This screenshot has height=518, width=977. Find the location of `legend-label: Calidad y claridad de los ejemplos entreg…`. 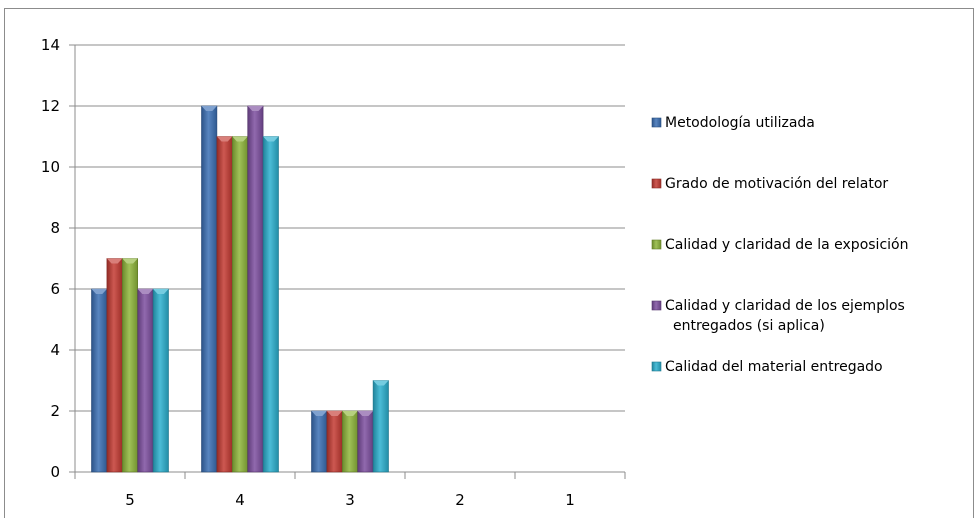

legend-label: Calidad y claridad de los ejemplos entreg… is located at coordinates (785, 316).